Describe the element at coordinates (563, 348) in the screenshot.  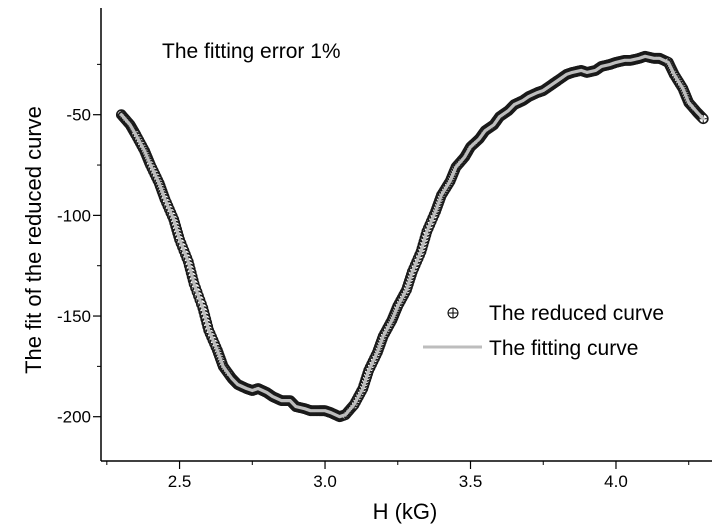
I see `legend-label-fit: The fitting curve` at that location.